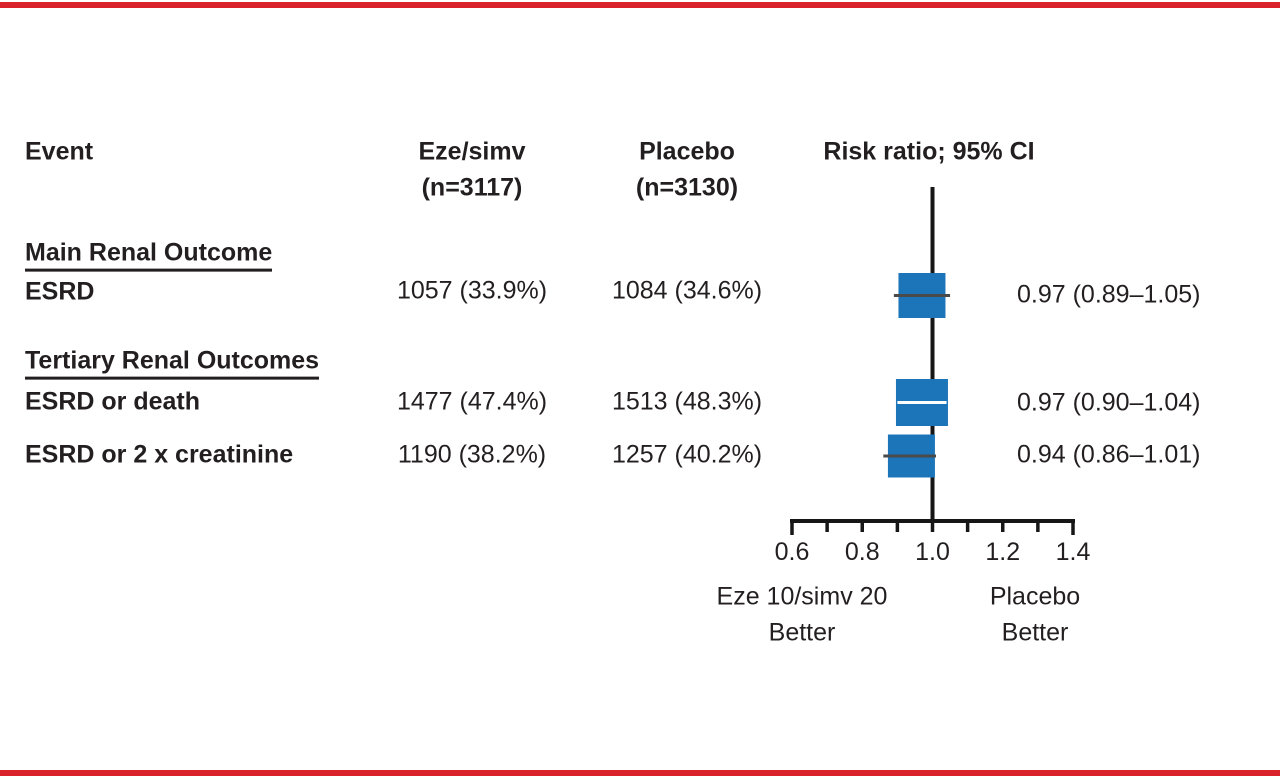  I want to click on column-header-treatment-n: (n=3117), so click(472, 187).